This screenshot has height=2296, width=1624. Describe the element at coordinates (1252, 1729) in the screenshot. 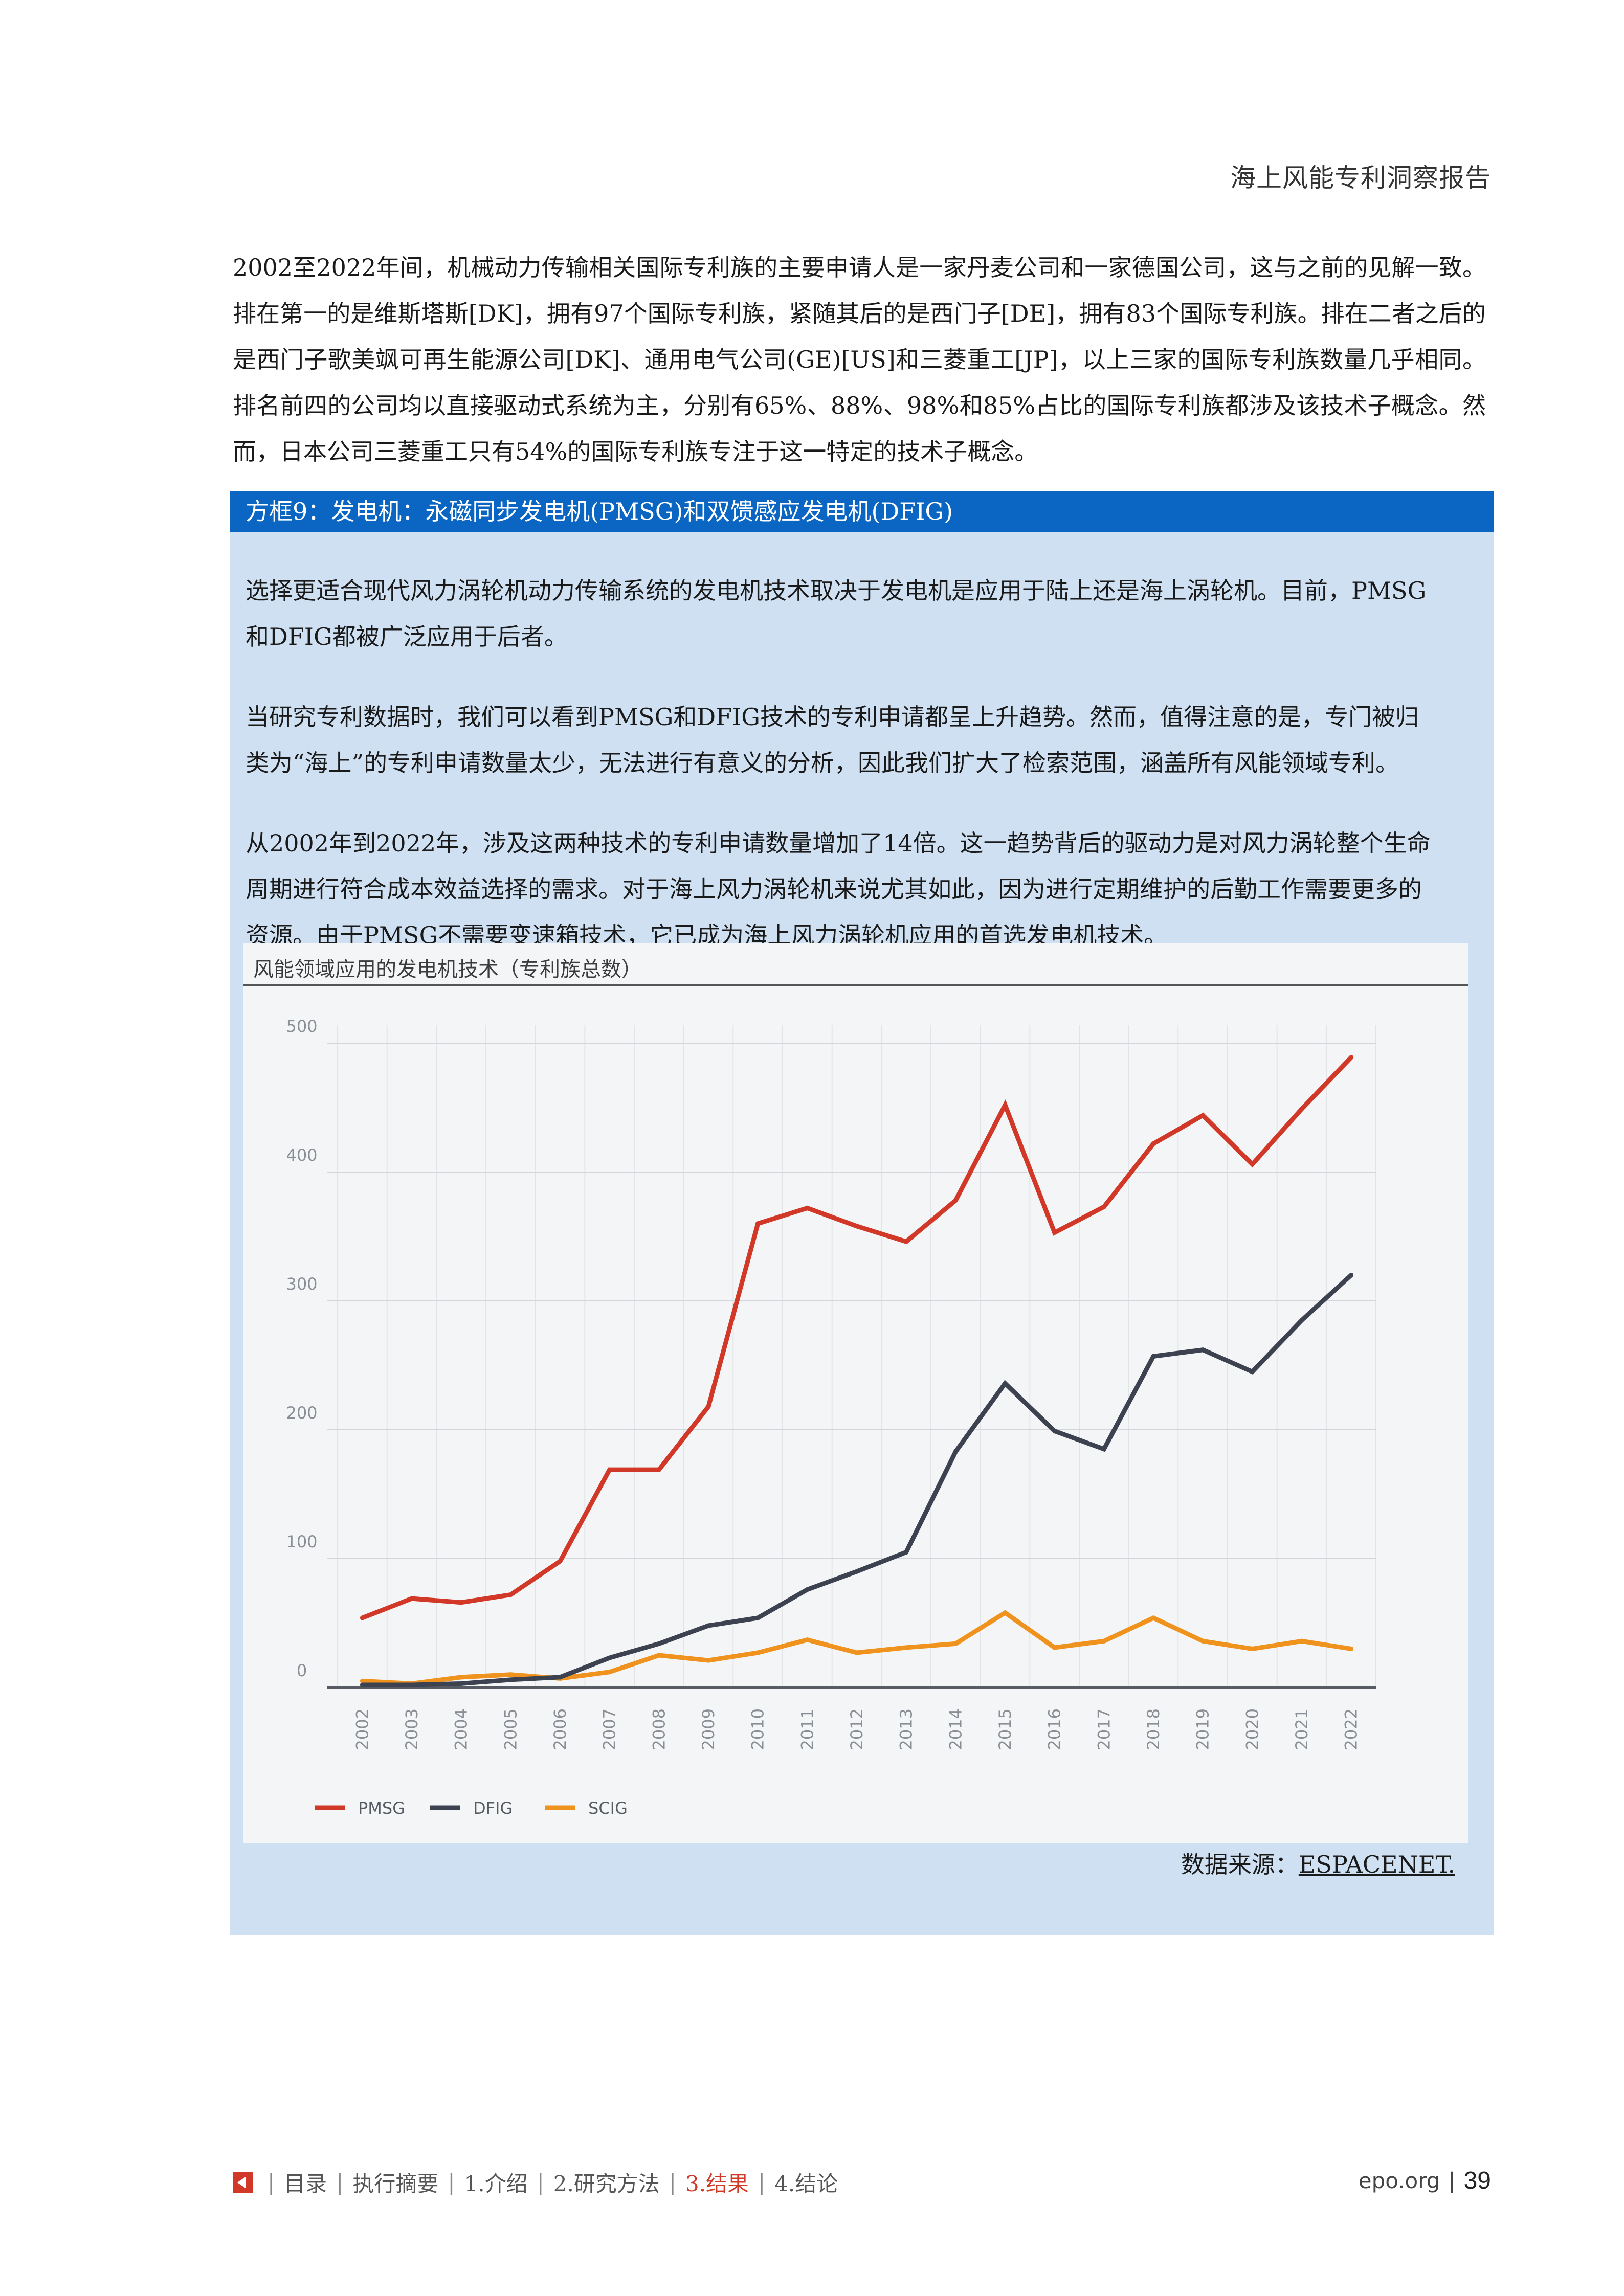

I see `x-tick-label: 2020` at that location.